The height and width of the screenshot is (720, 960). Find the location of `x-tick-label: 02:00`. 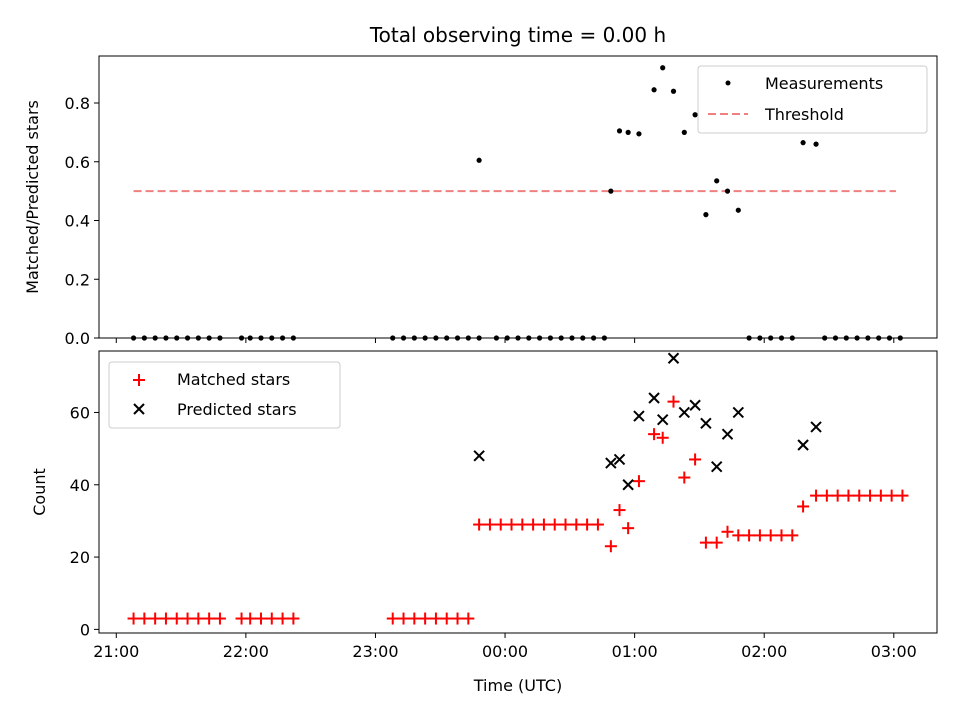

x-tick-label: 02:00 is located at coordinates (764, 651).